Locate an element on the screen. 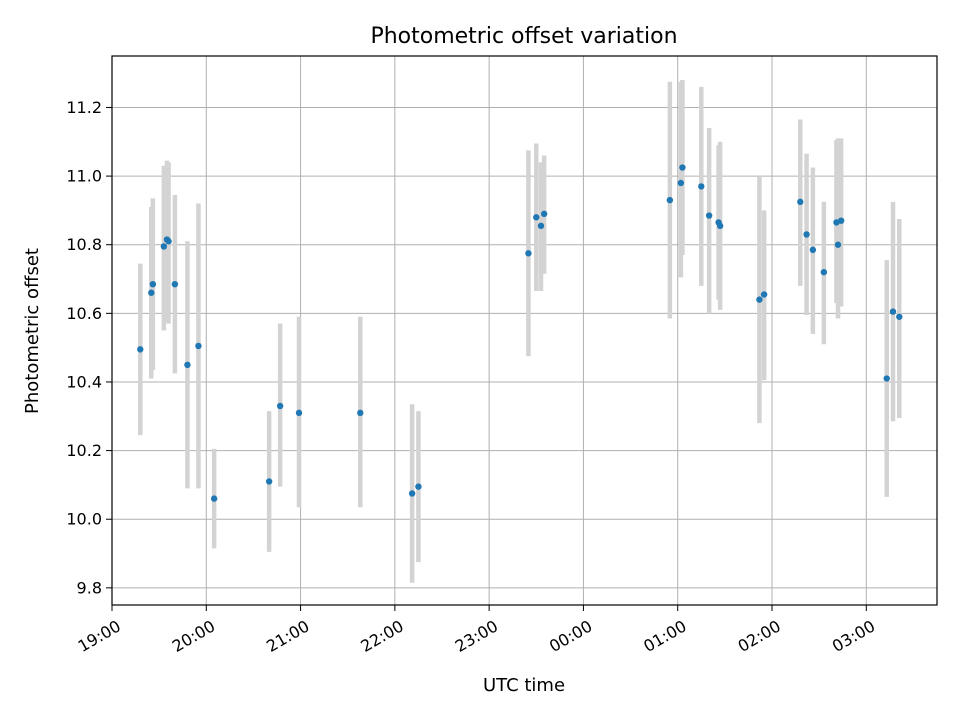 The height and width of the screenshot is (720, 960). y-tick-label: 11.0 is located at coordinates (84, 176).